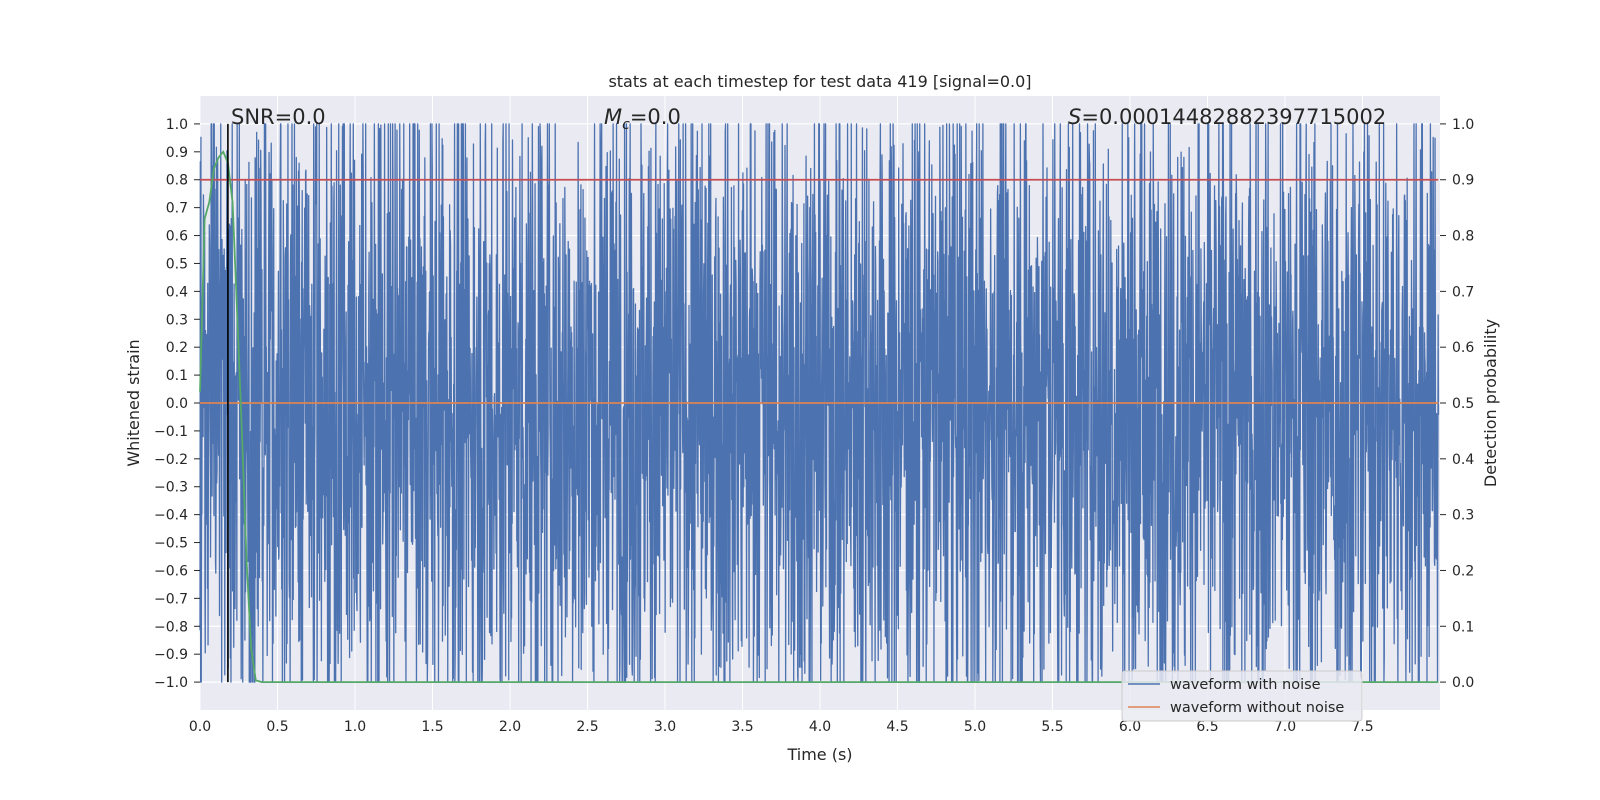  I want to click on x-tick-label: 3.5, so click(742, 727).